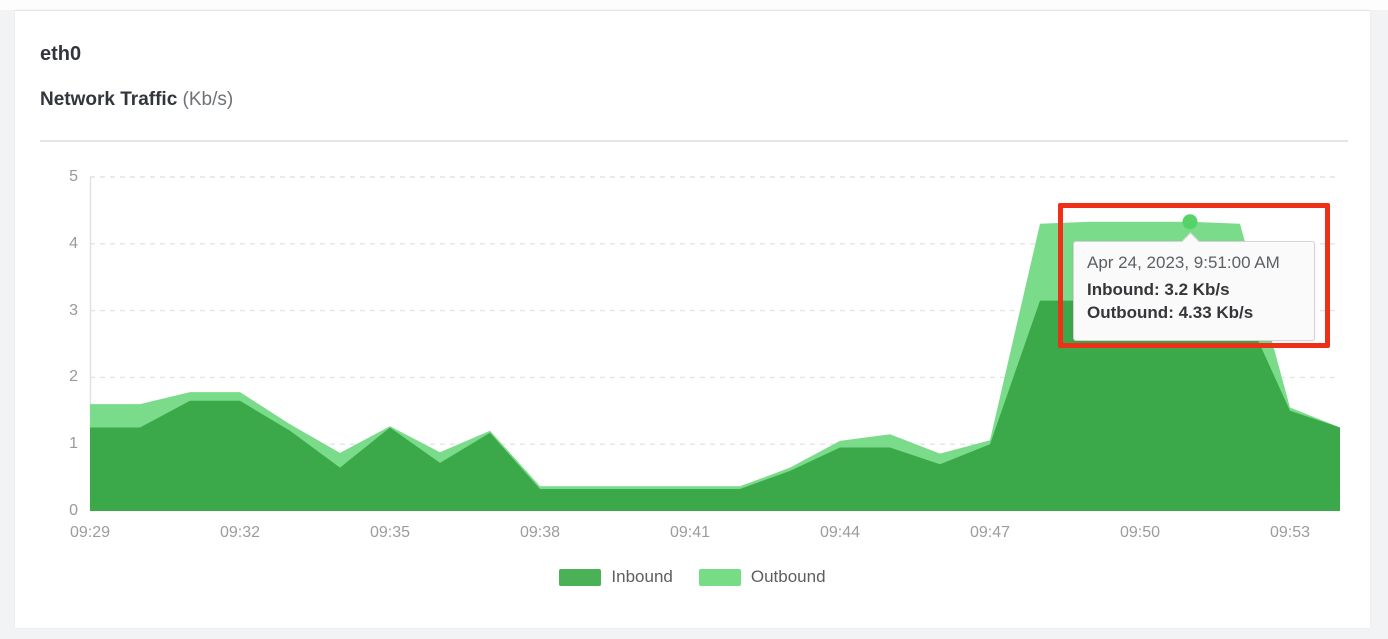 The image size is (1388, 639). What do you see at coordinates (1290, 532) in the screenshot?
I see `x-axis-tick-0953: 09:53` at bounding box center [1290, 532].